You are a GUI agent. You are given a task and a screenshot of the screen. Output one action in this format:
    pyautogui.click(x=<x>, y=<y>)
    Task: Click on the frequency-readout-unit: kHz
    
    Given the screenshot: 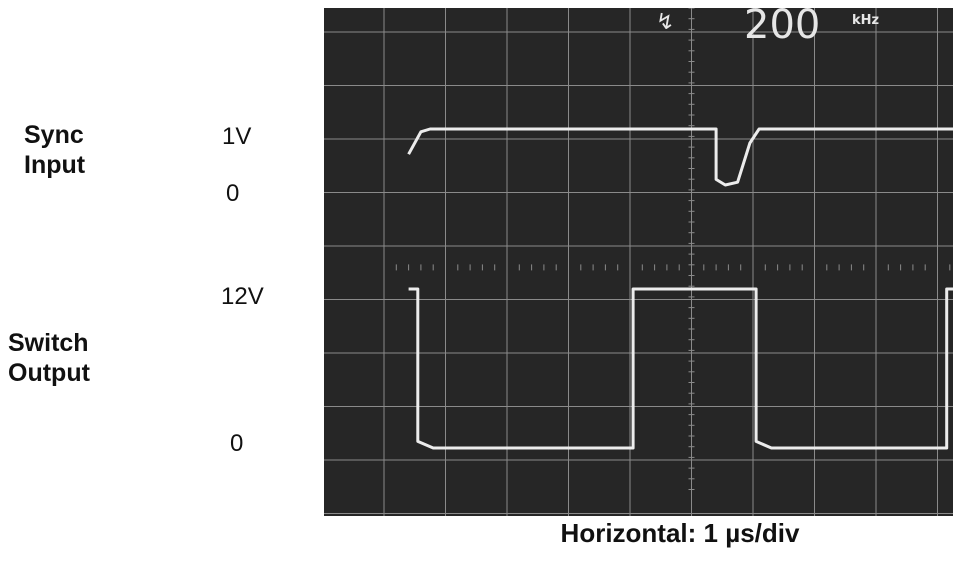 What is the action you would take?
    pyautogui.click(x=866, y=20)
    